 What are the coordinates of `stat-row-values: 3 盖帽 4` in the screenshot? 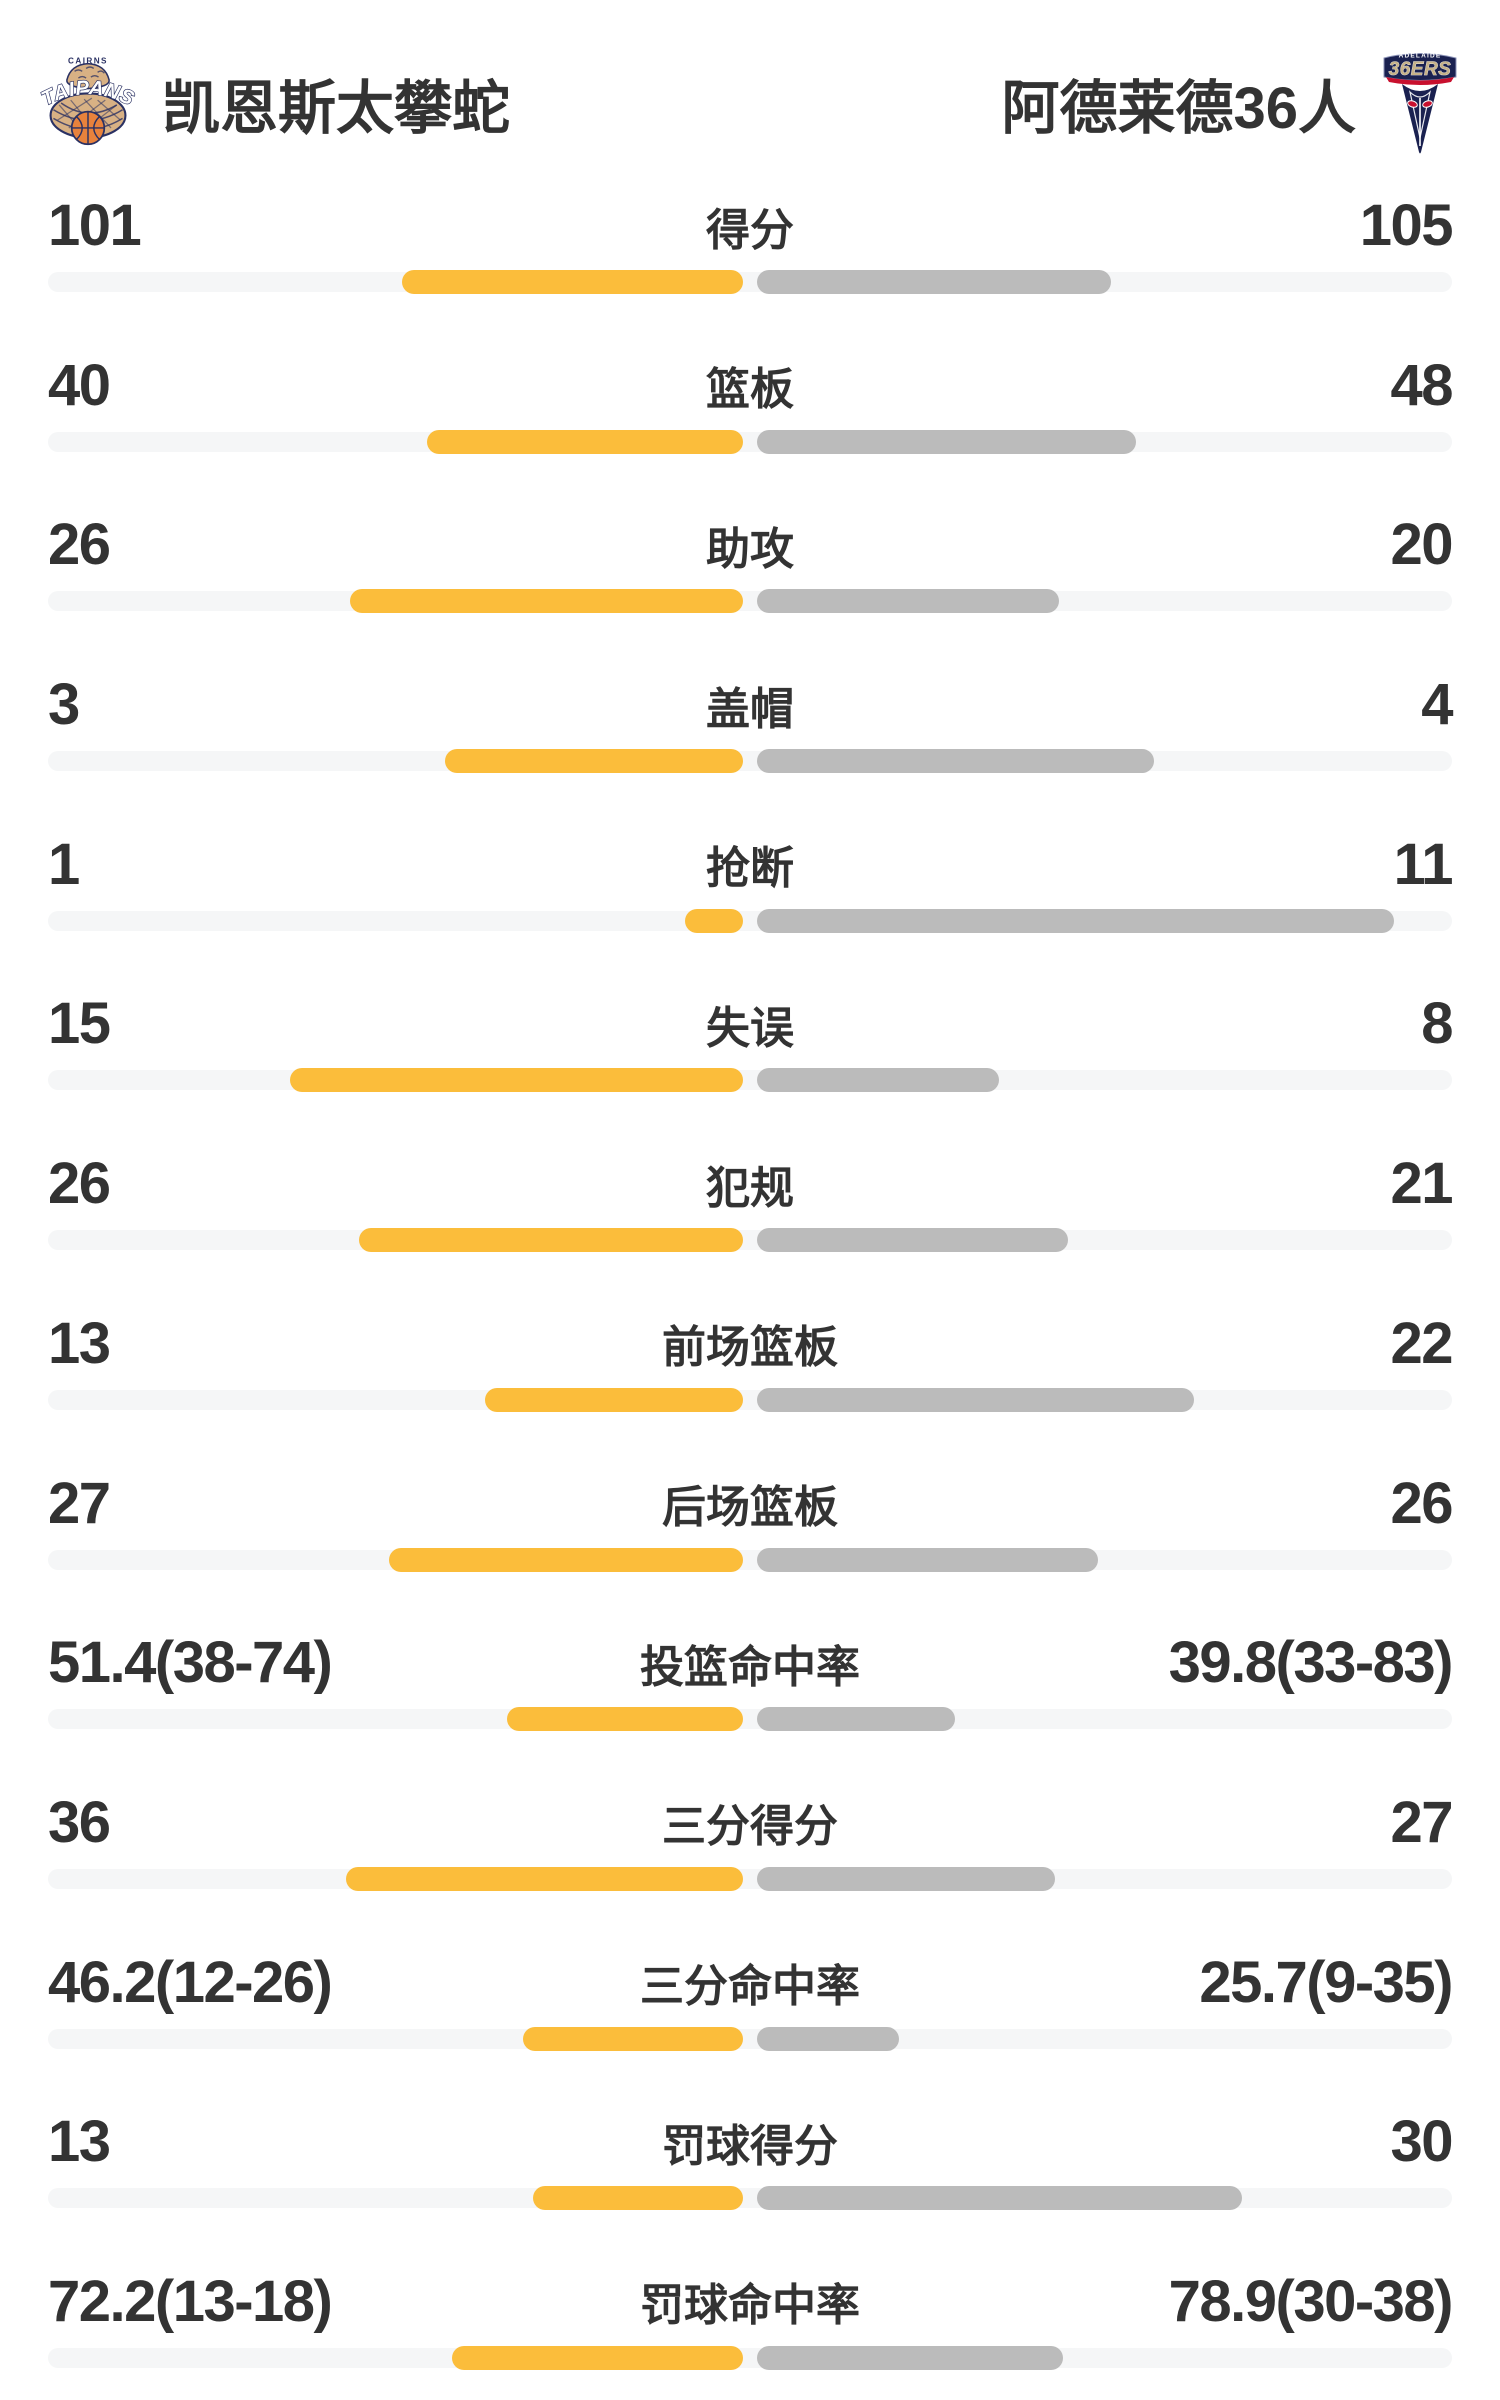 It's located at (750, 704).